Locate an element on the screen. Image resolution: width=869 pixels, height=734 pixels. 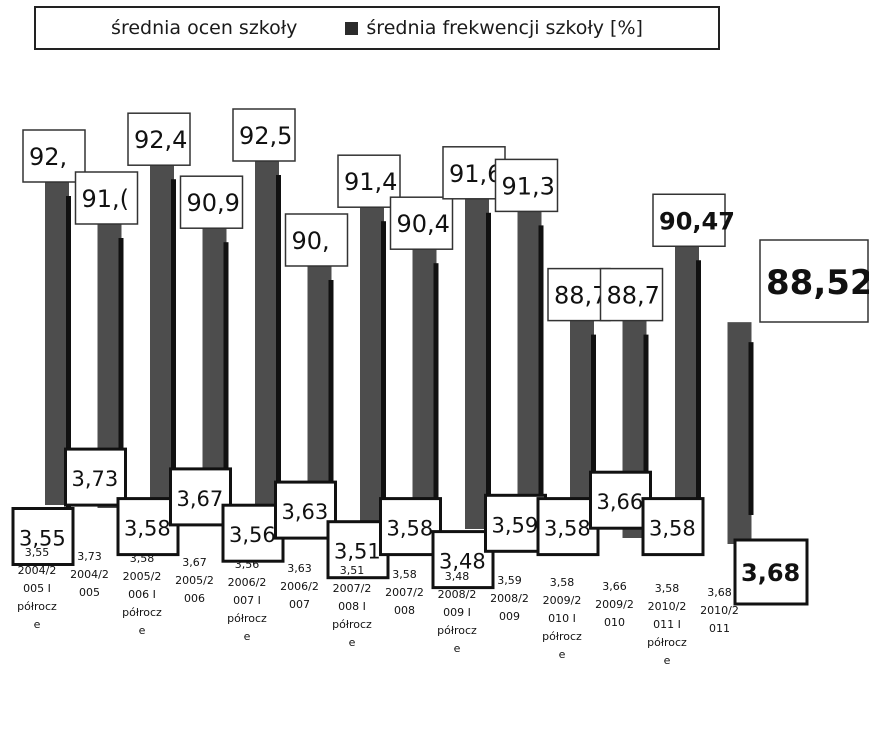
data-label-frekwencja: 91,6 is located at coordinates (475, 174).